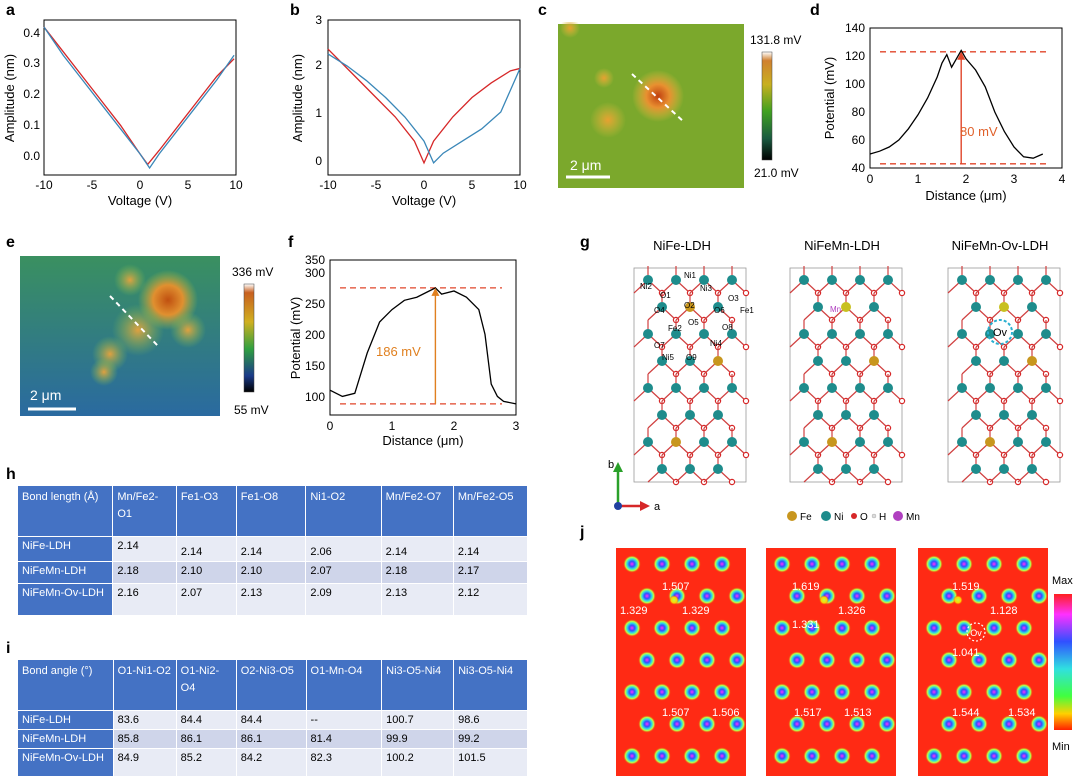  I want to click on plot-frame, so click(424, 97).